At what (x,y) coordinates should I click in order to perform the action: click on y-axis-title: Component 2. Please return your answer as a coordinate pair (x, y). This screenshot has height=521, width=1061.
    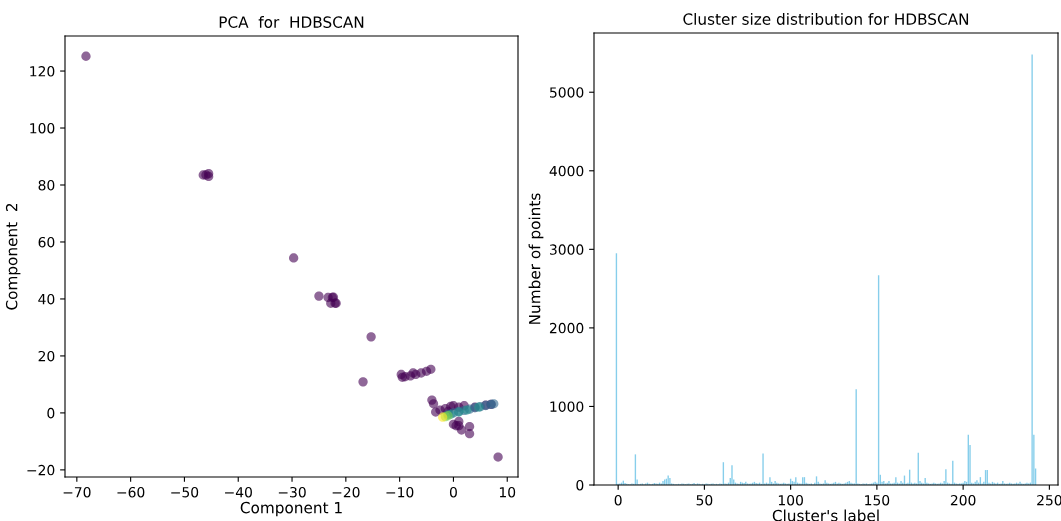
    Looking at the image, I should click on (13, 256).